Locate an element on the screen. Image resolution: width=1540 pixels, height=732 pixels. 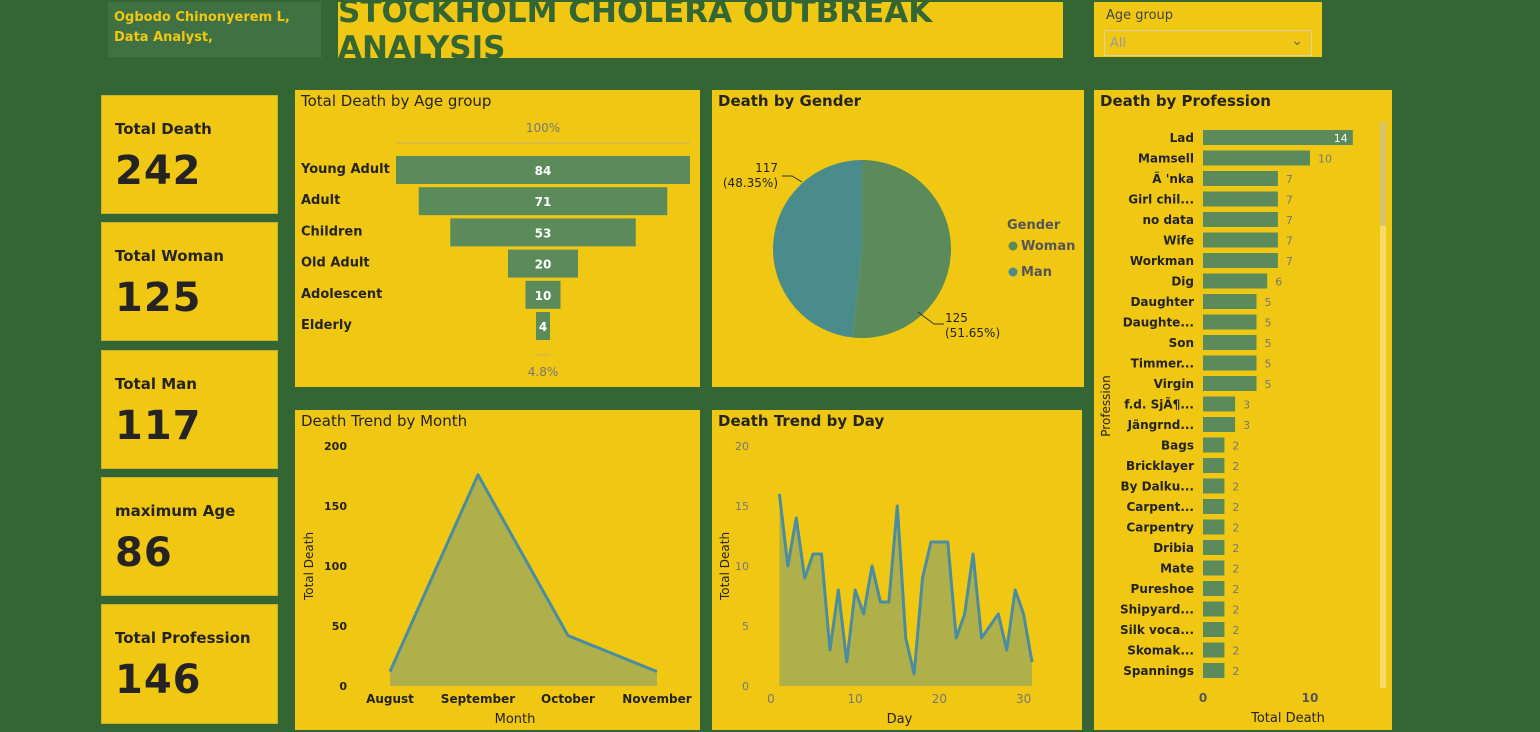
y-tick-label: 10 is located at coordinates (742, 566).